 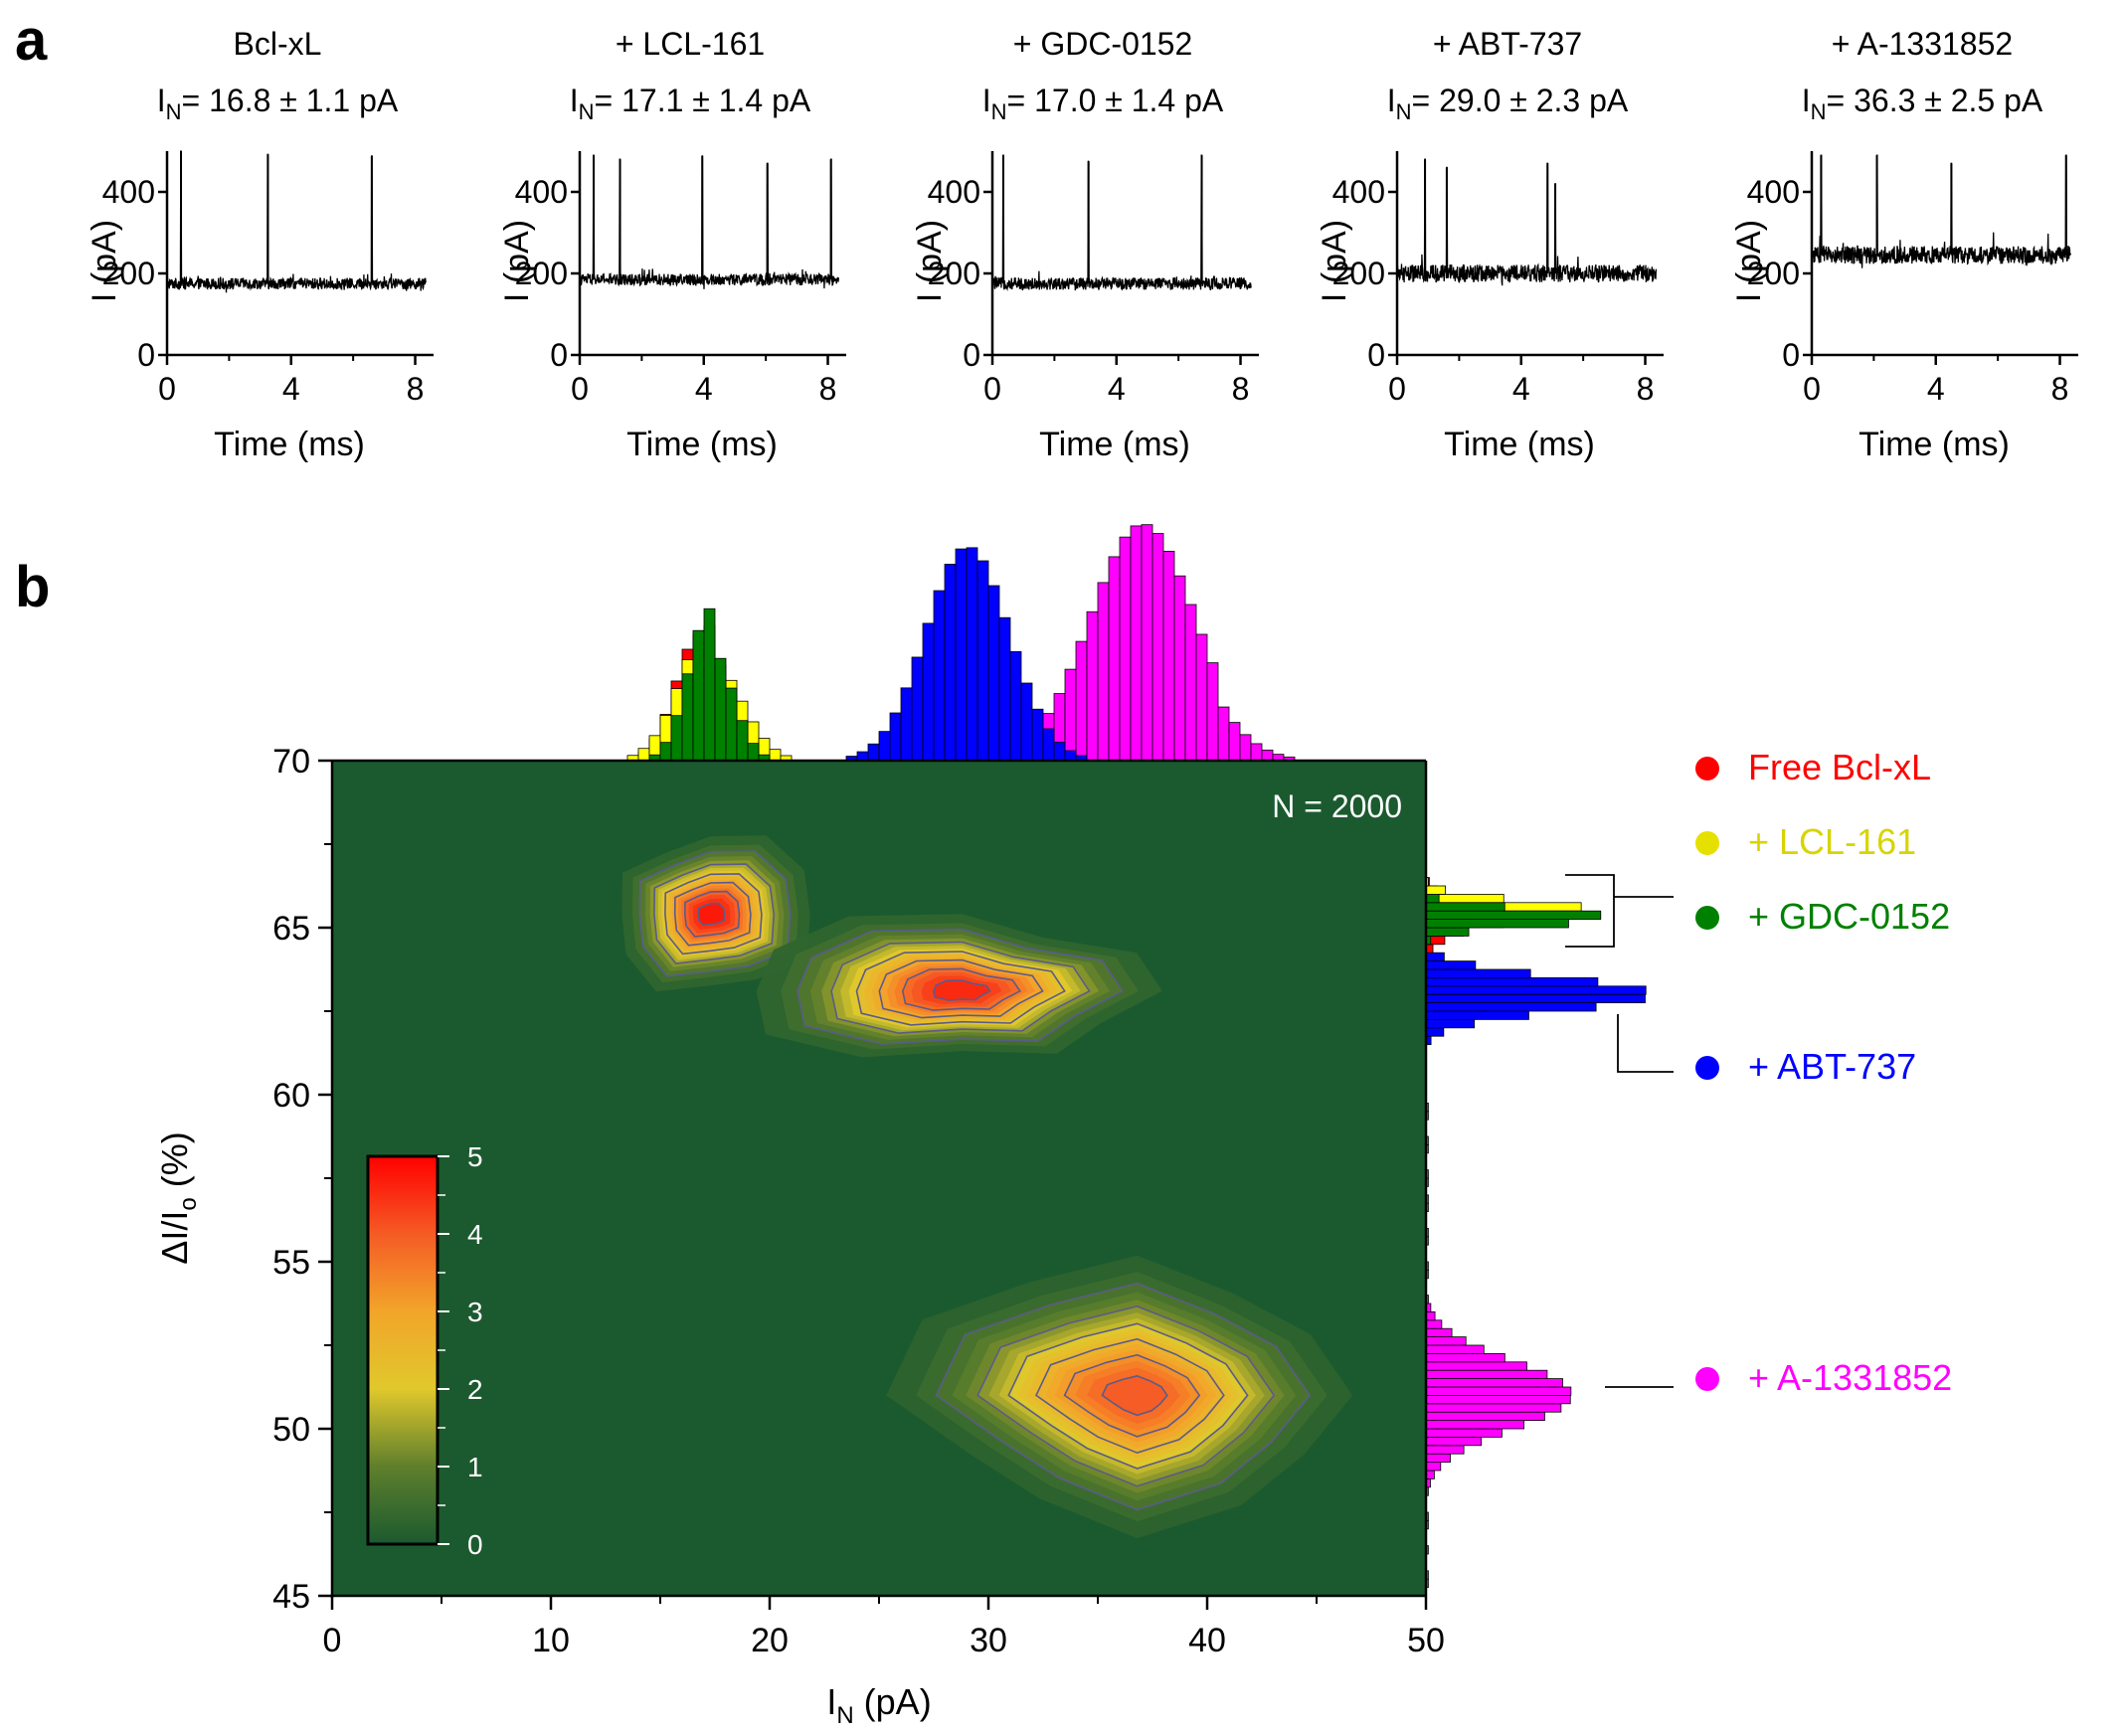 I want to click on top-histogram, so click(x=879, y=643).